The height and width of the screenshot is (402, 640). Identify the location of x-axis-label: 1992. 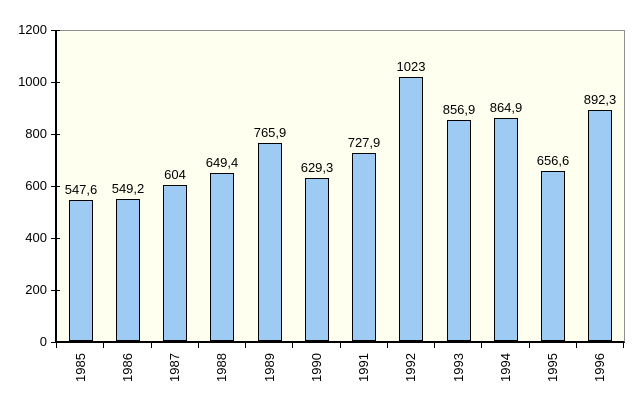
(410, 367).